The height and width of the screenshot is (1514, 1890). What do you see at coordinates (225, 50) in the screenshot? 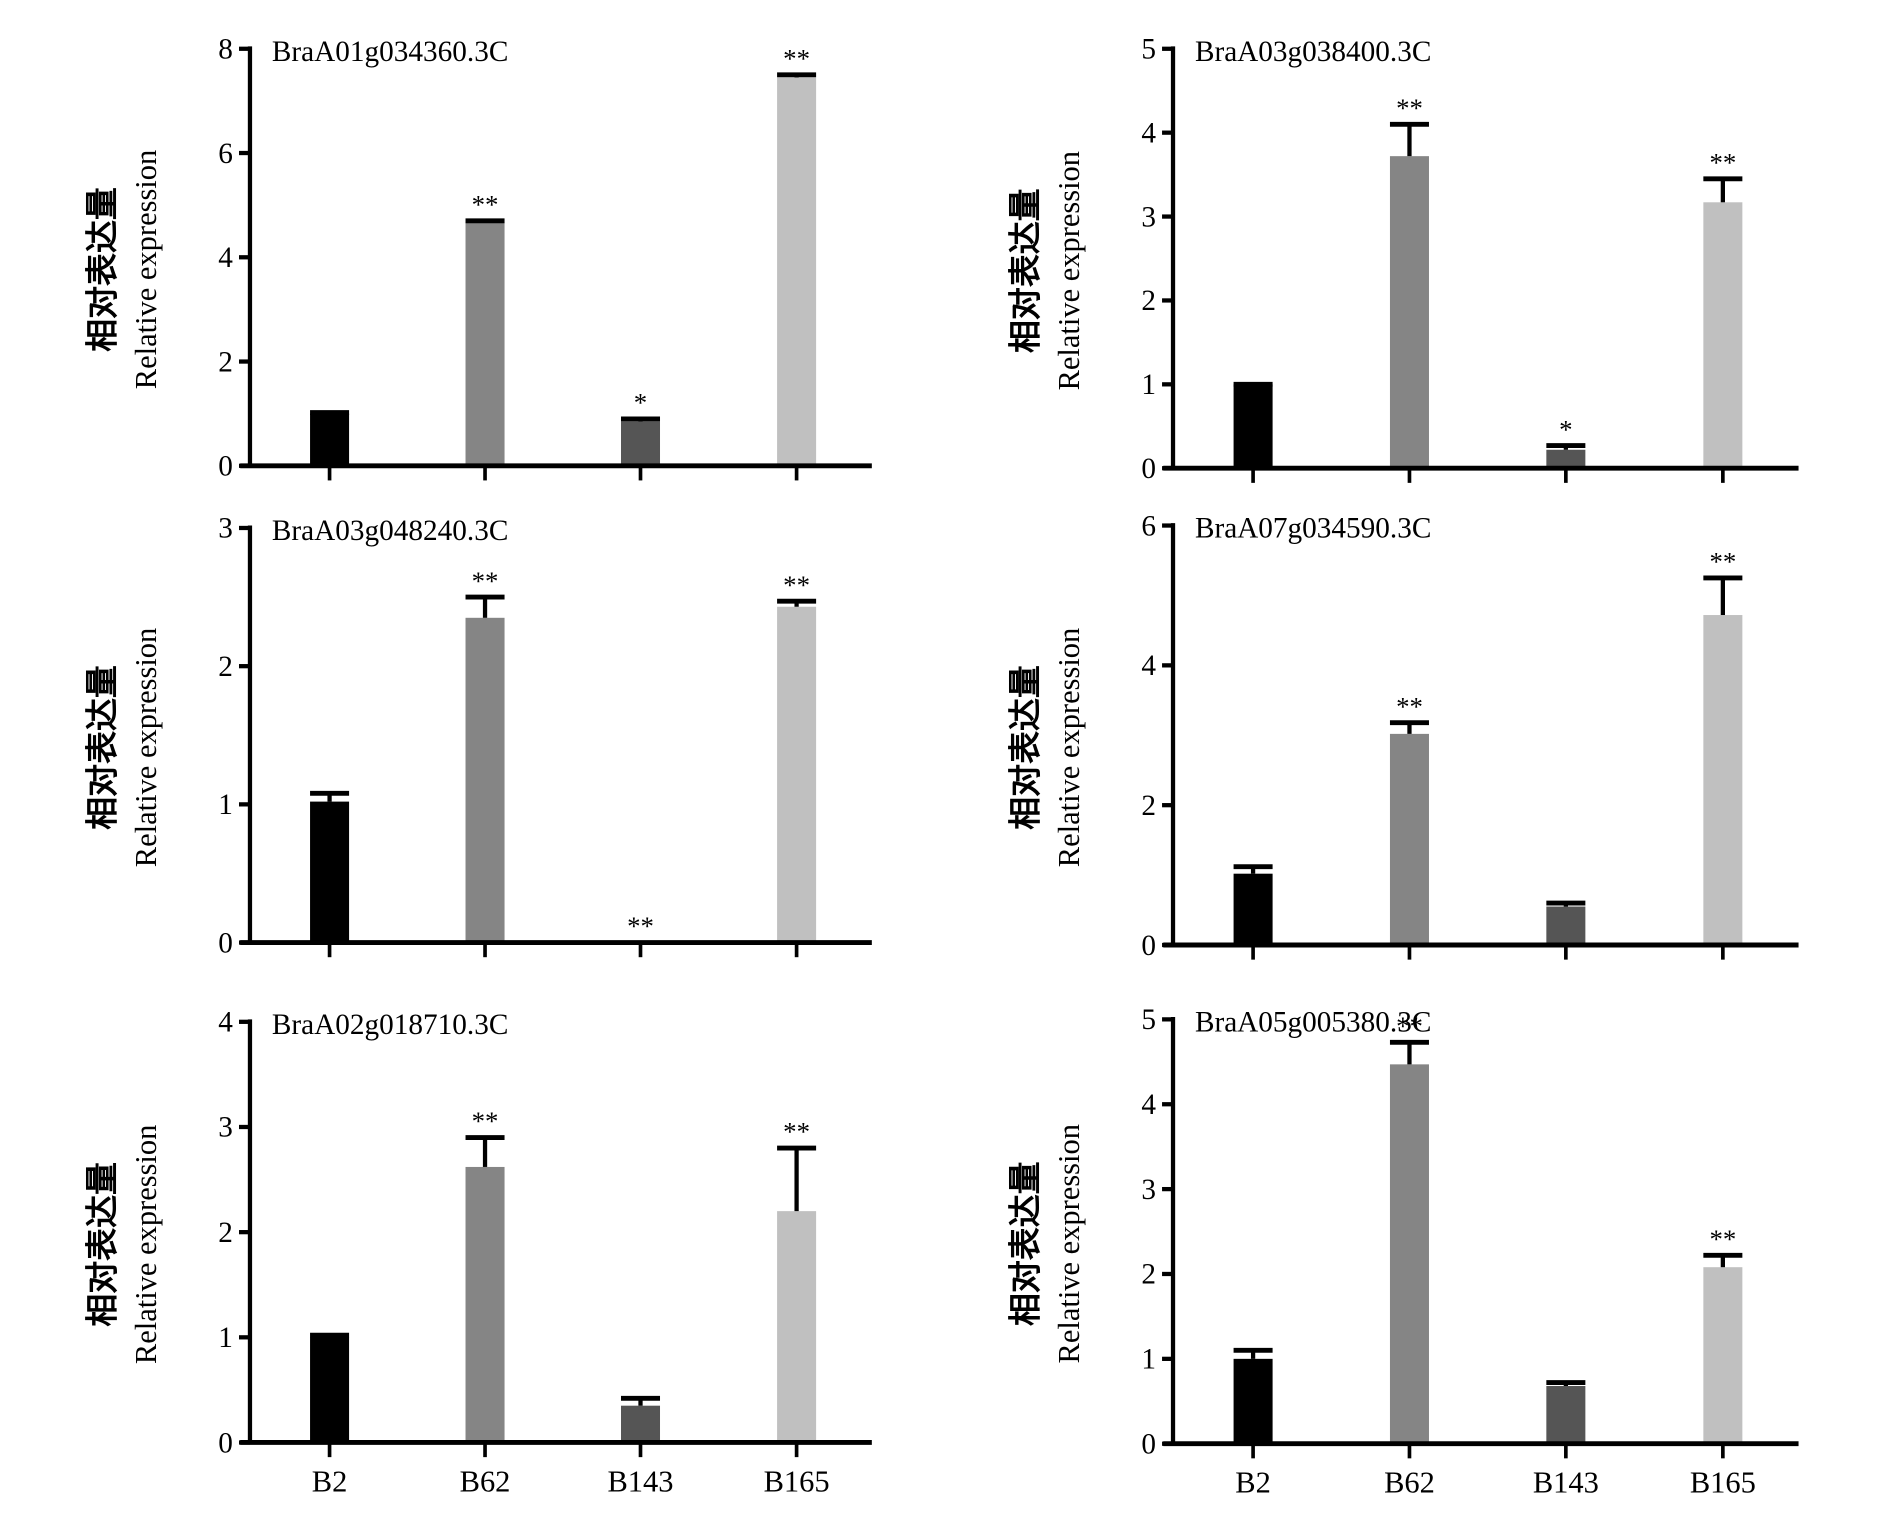
I see `y-tick-label: 8` at bounding box center [225, 50].